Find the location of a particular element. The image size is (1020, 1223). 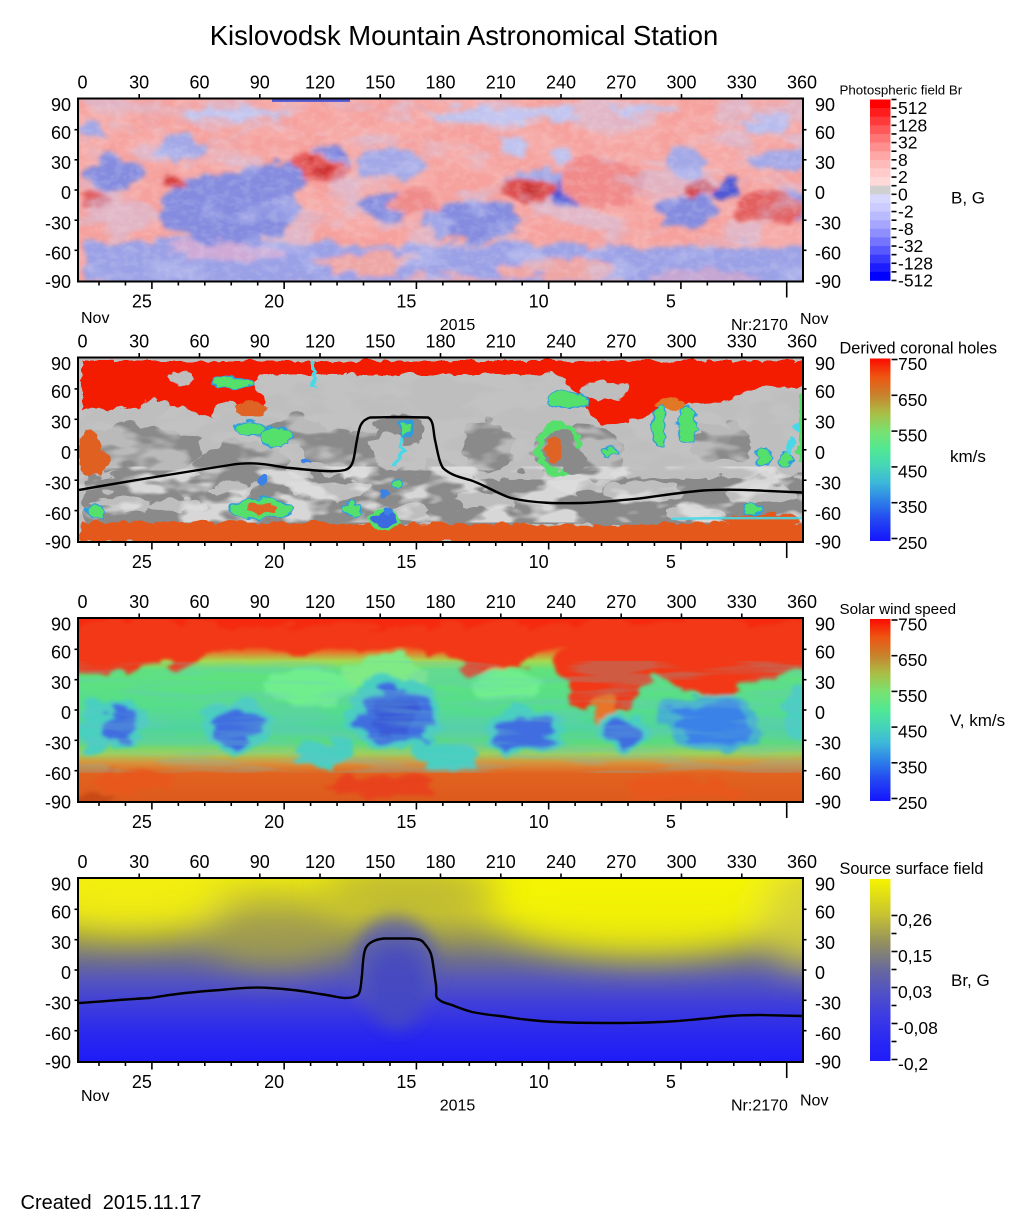

svg-text: 0,26 is located at coordinates (915, 920).